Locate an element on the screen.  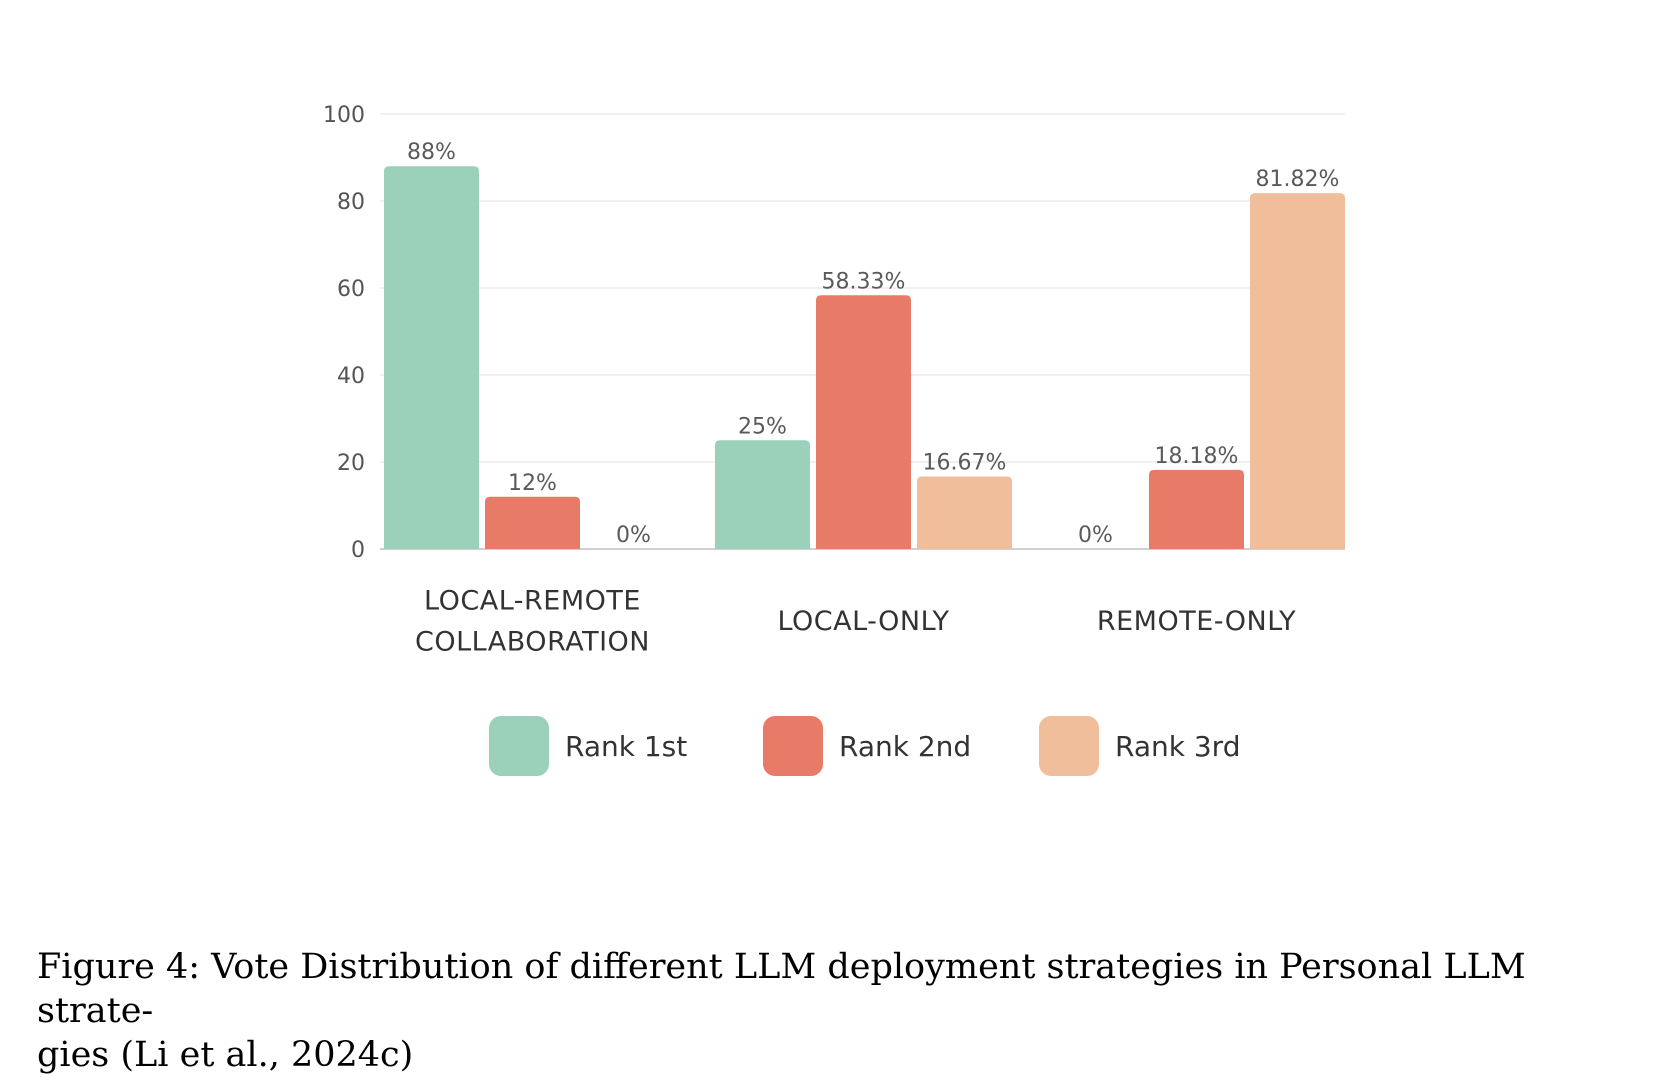
legend-swatch-rank-1st is located at coordinates (519, 746).